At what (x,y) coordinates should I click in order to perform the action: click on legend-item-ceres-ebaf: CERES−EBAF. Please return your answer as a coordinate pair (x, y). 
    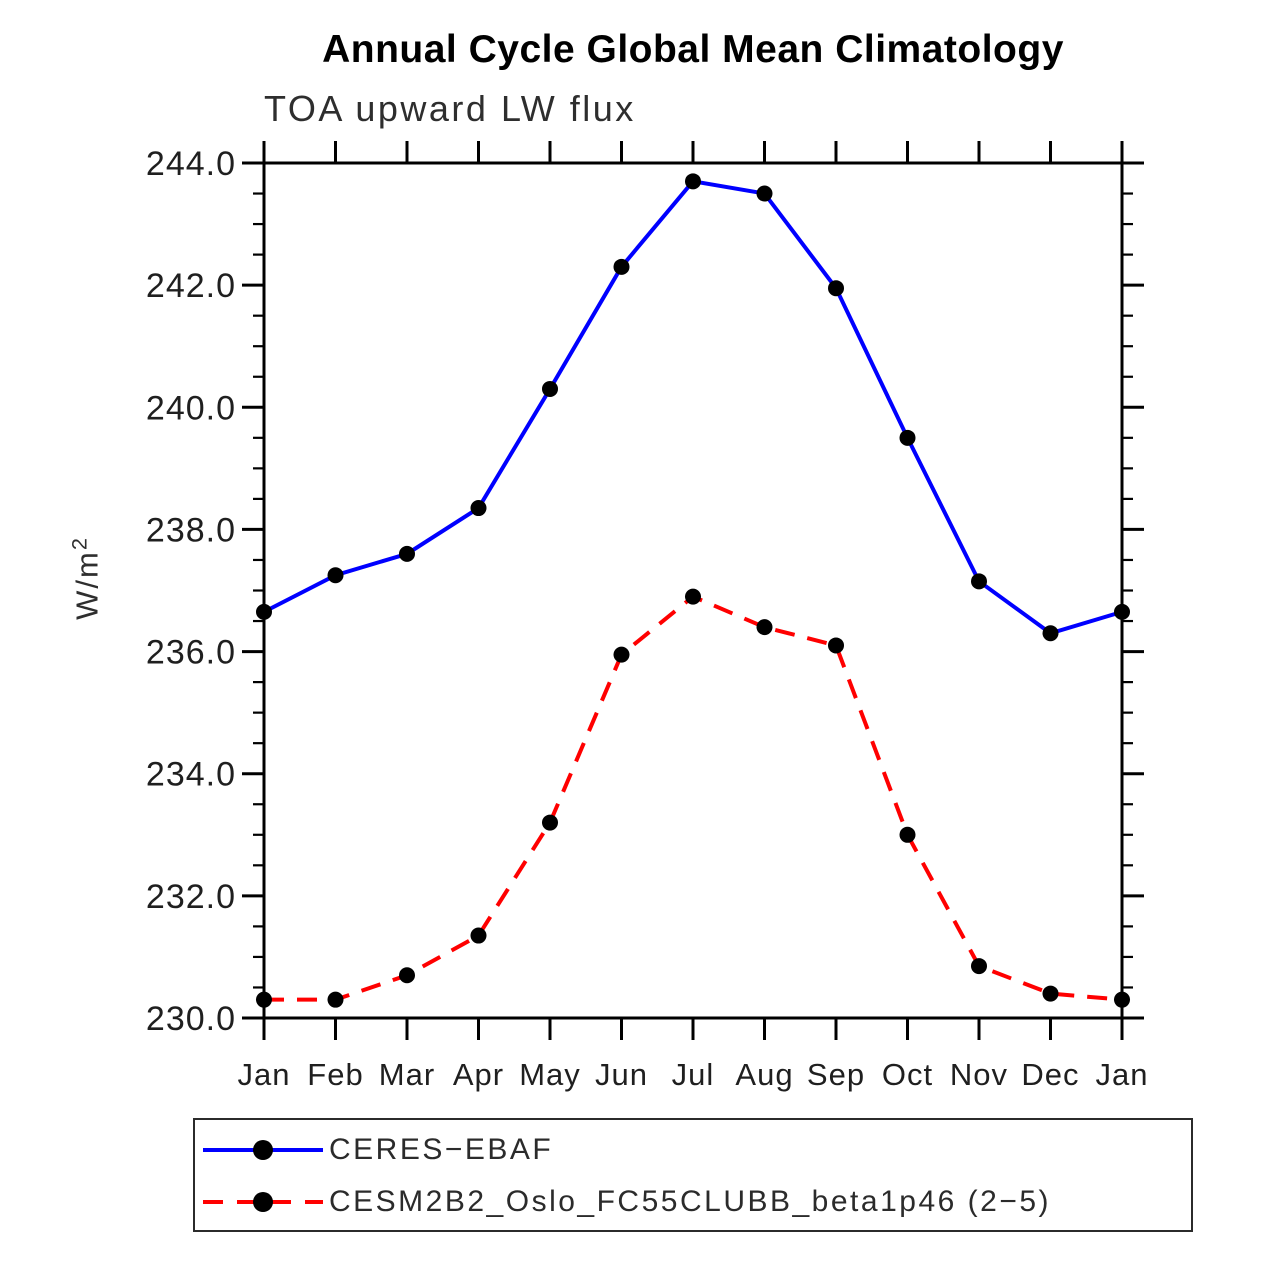
    Looking at the image, I should click on (376, 1150).